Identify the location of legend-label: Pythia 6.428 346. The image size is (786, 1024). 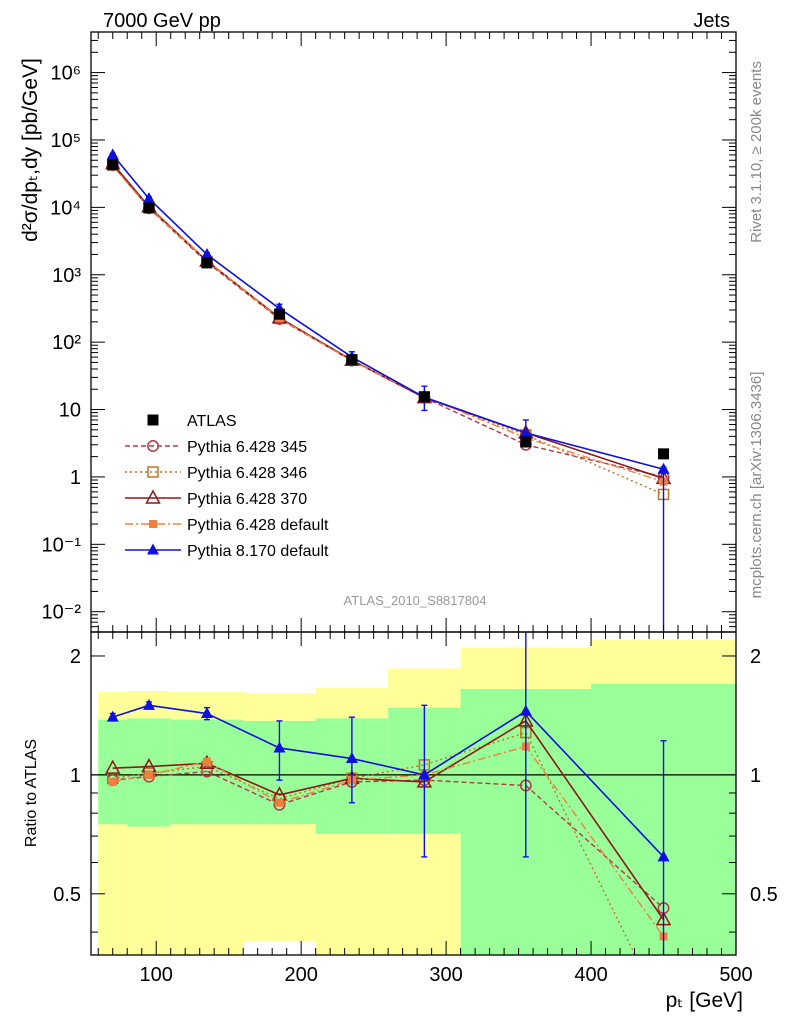
(247, 473).